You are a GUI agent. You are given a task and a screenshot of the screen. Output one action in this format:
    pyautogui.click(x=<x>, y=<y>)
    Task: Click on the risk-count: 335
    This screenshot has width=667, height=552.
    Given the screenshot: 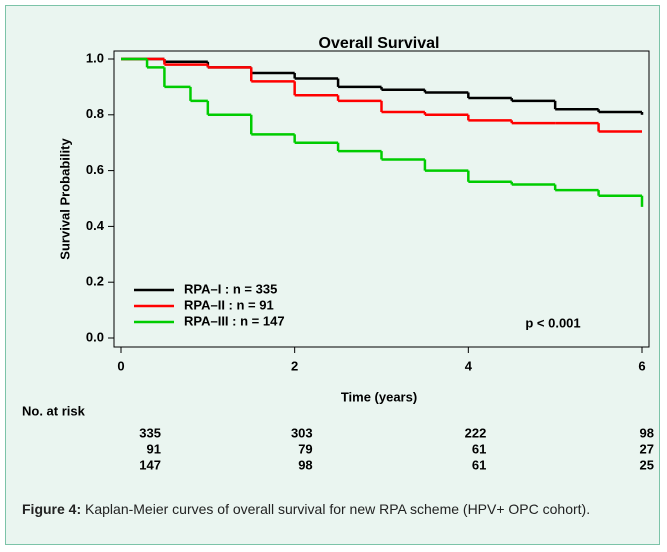 What is the action you would take?
    pyautogui.click(x=150, y=432)
    